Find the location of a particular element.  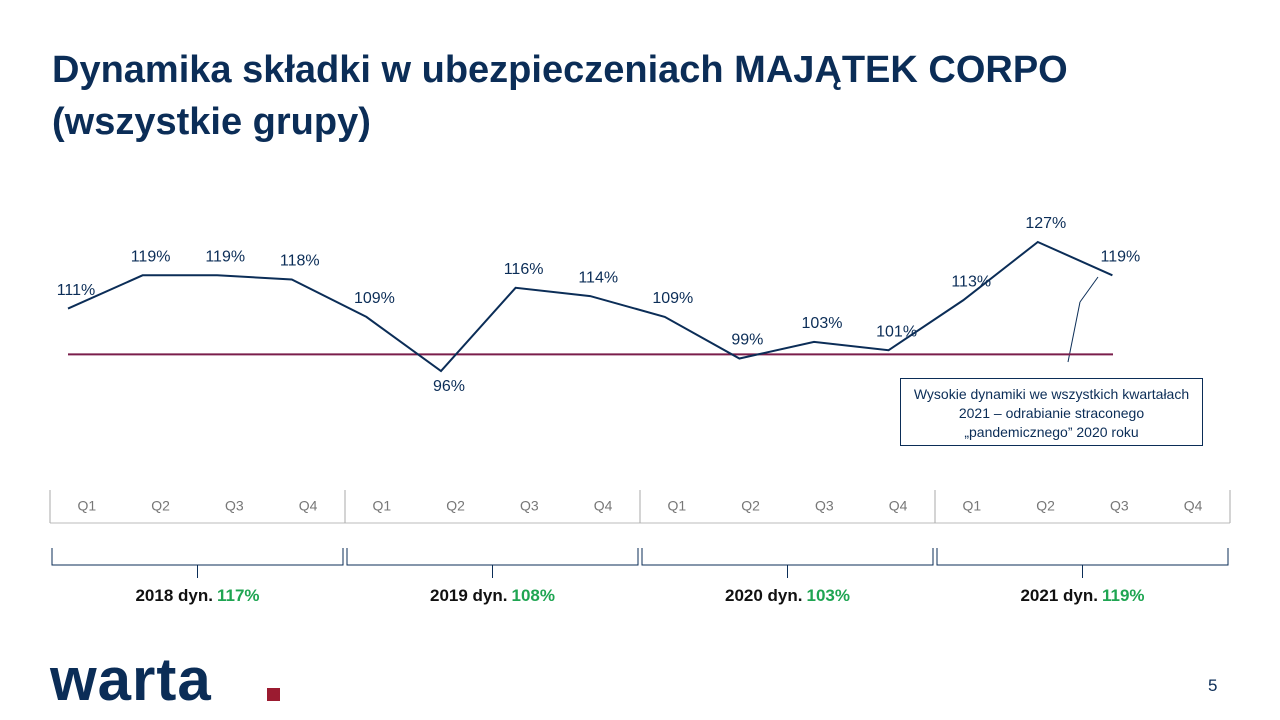

page-number: 5 is located at coordinates (1213, 685).